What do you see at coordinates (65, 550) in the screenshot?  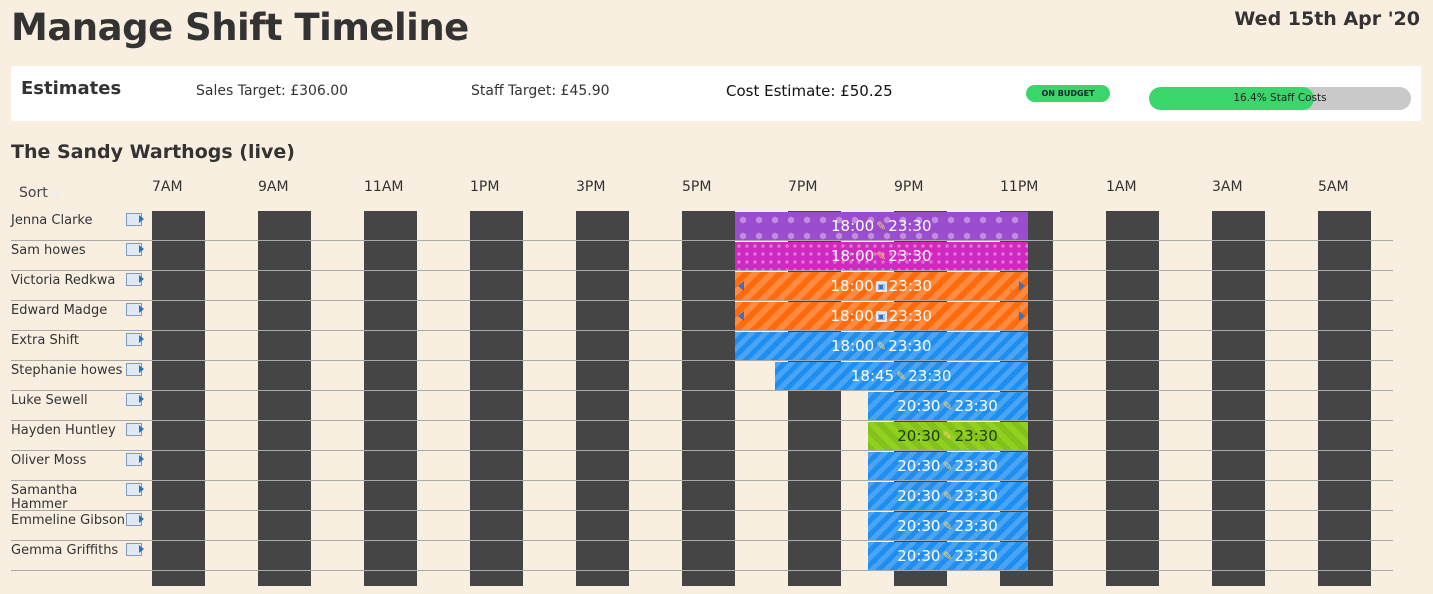 I see `staff-name: Gemma Griffiths` at bounding box center [65, 550].